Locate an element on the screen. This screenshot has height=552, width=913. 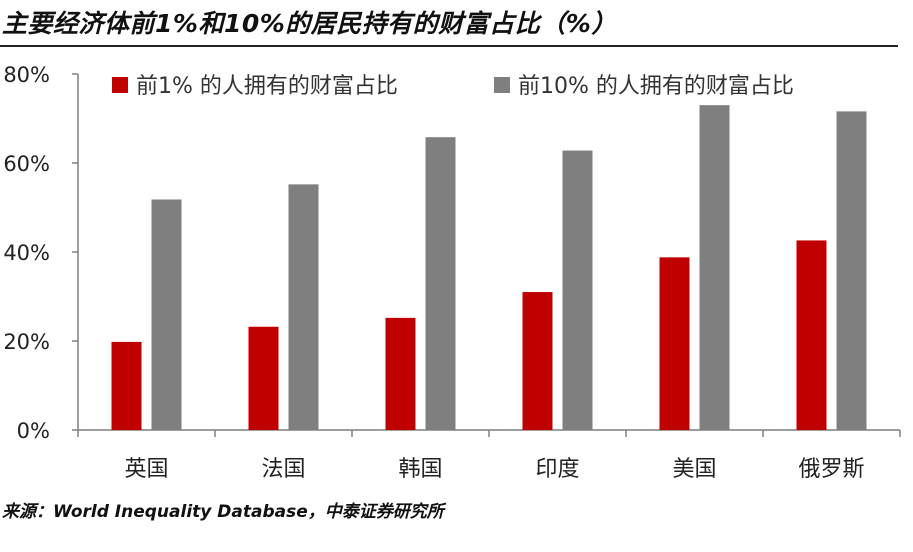
y-tick-label: 40% is located at coordinates (26, 253).